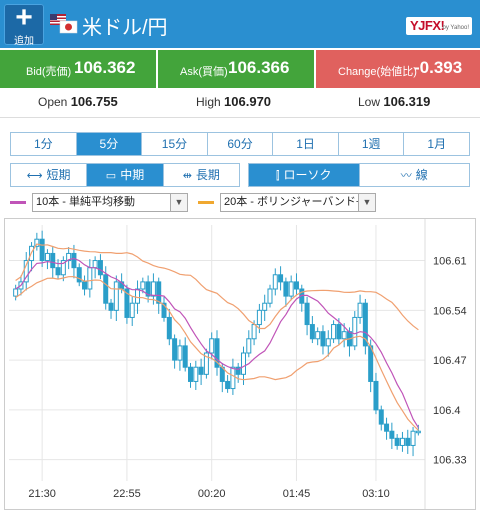  Describe the element at coordinates (86, 202) in the screenshot. I see `indicator-1-label: 10本 - 単純平均移動` at that location.